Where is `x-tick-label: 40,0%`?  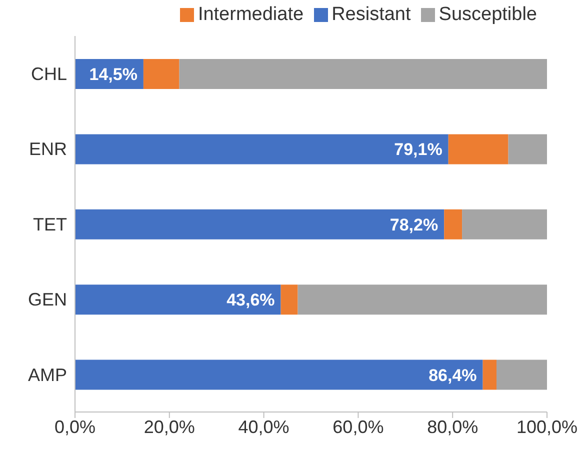
x-tick-label: 40,0% is located at coordinates (264, 426).